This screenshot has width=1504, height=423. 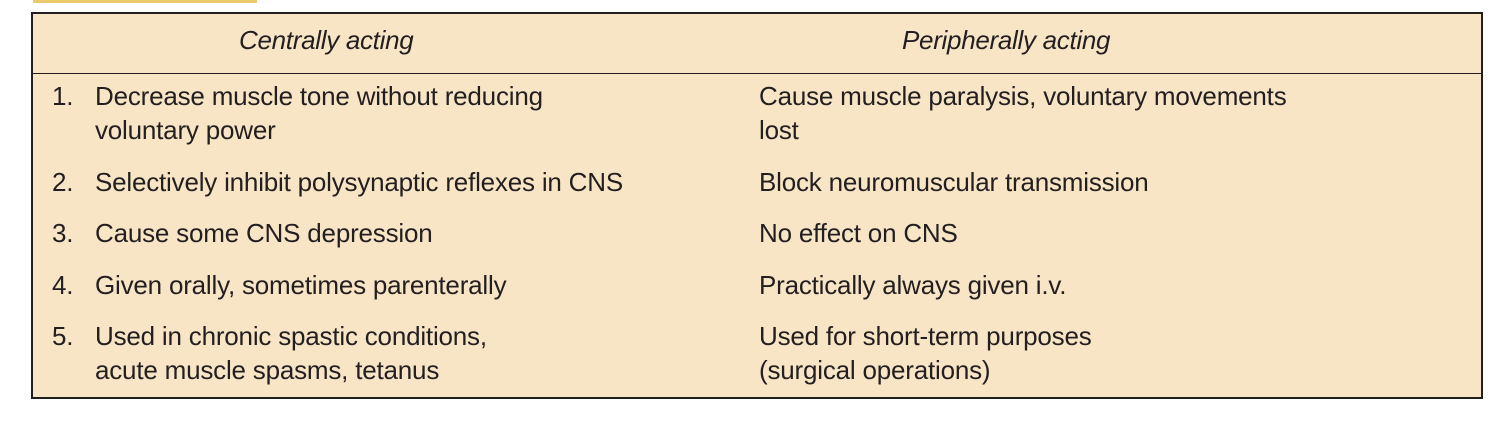 What do you see at coordinates (875, 370) in the screenshot?
I see `cell-line: (surgical operations)` at bounding box center [875, 370].